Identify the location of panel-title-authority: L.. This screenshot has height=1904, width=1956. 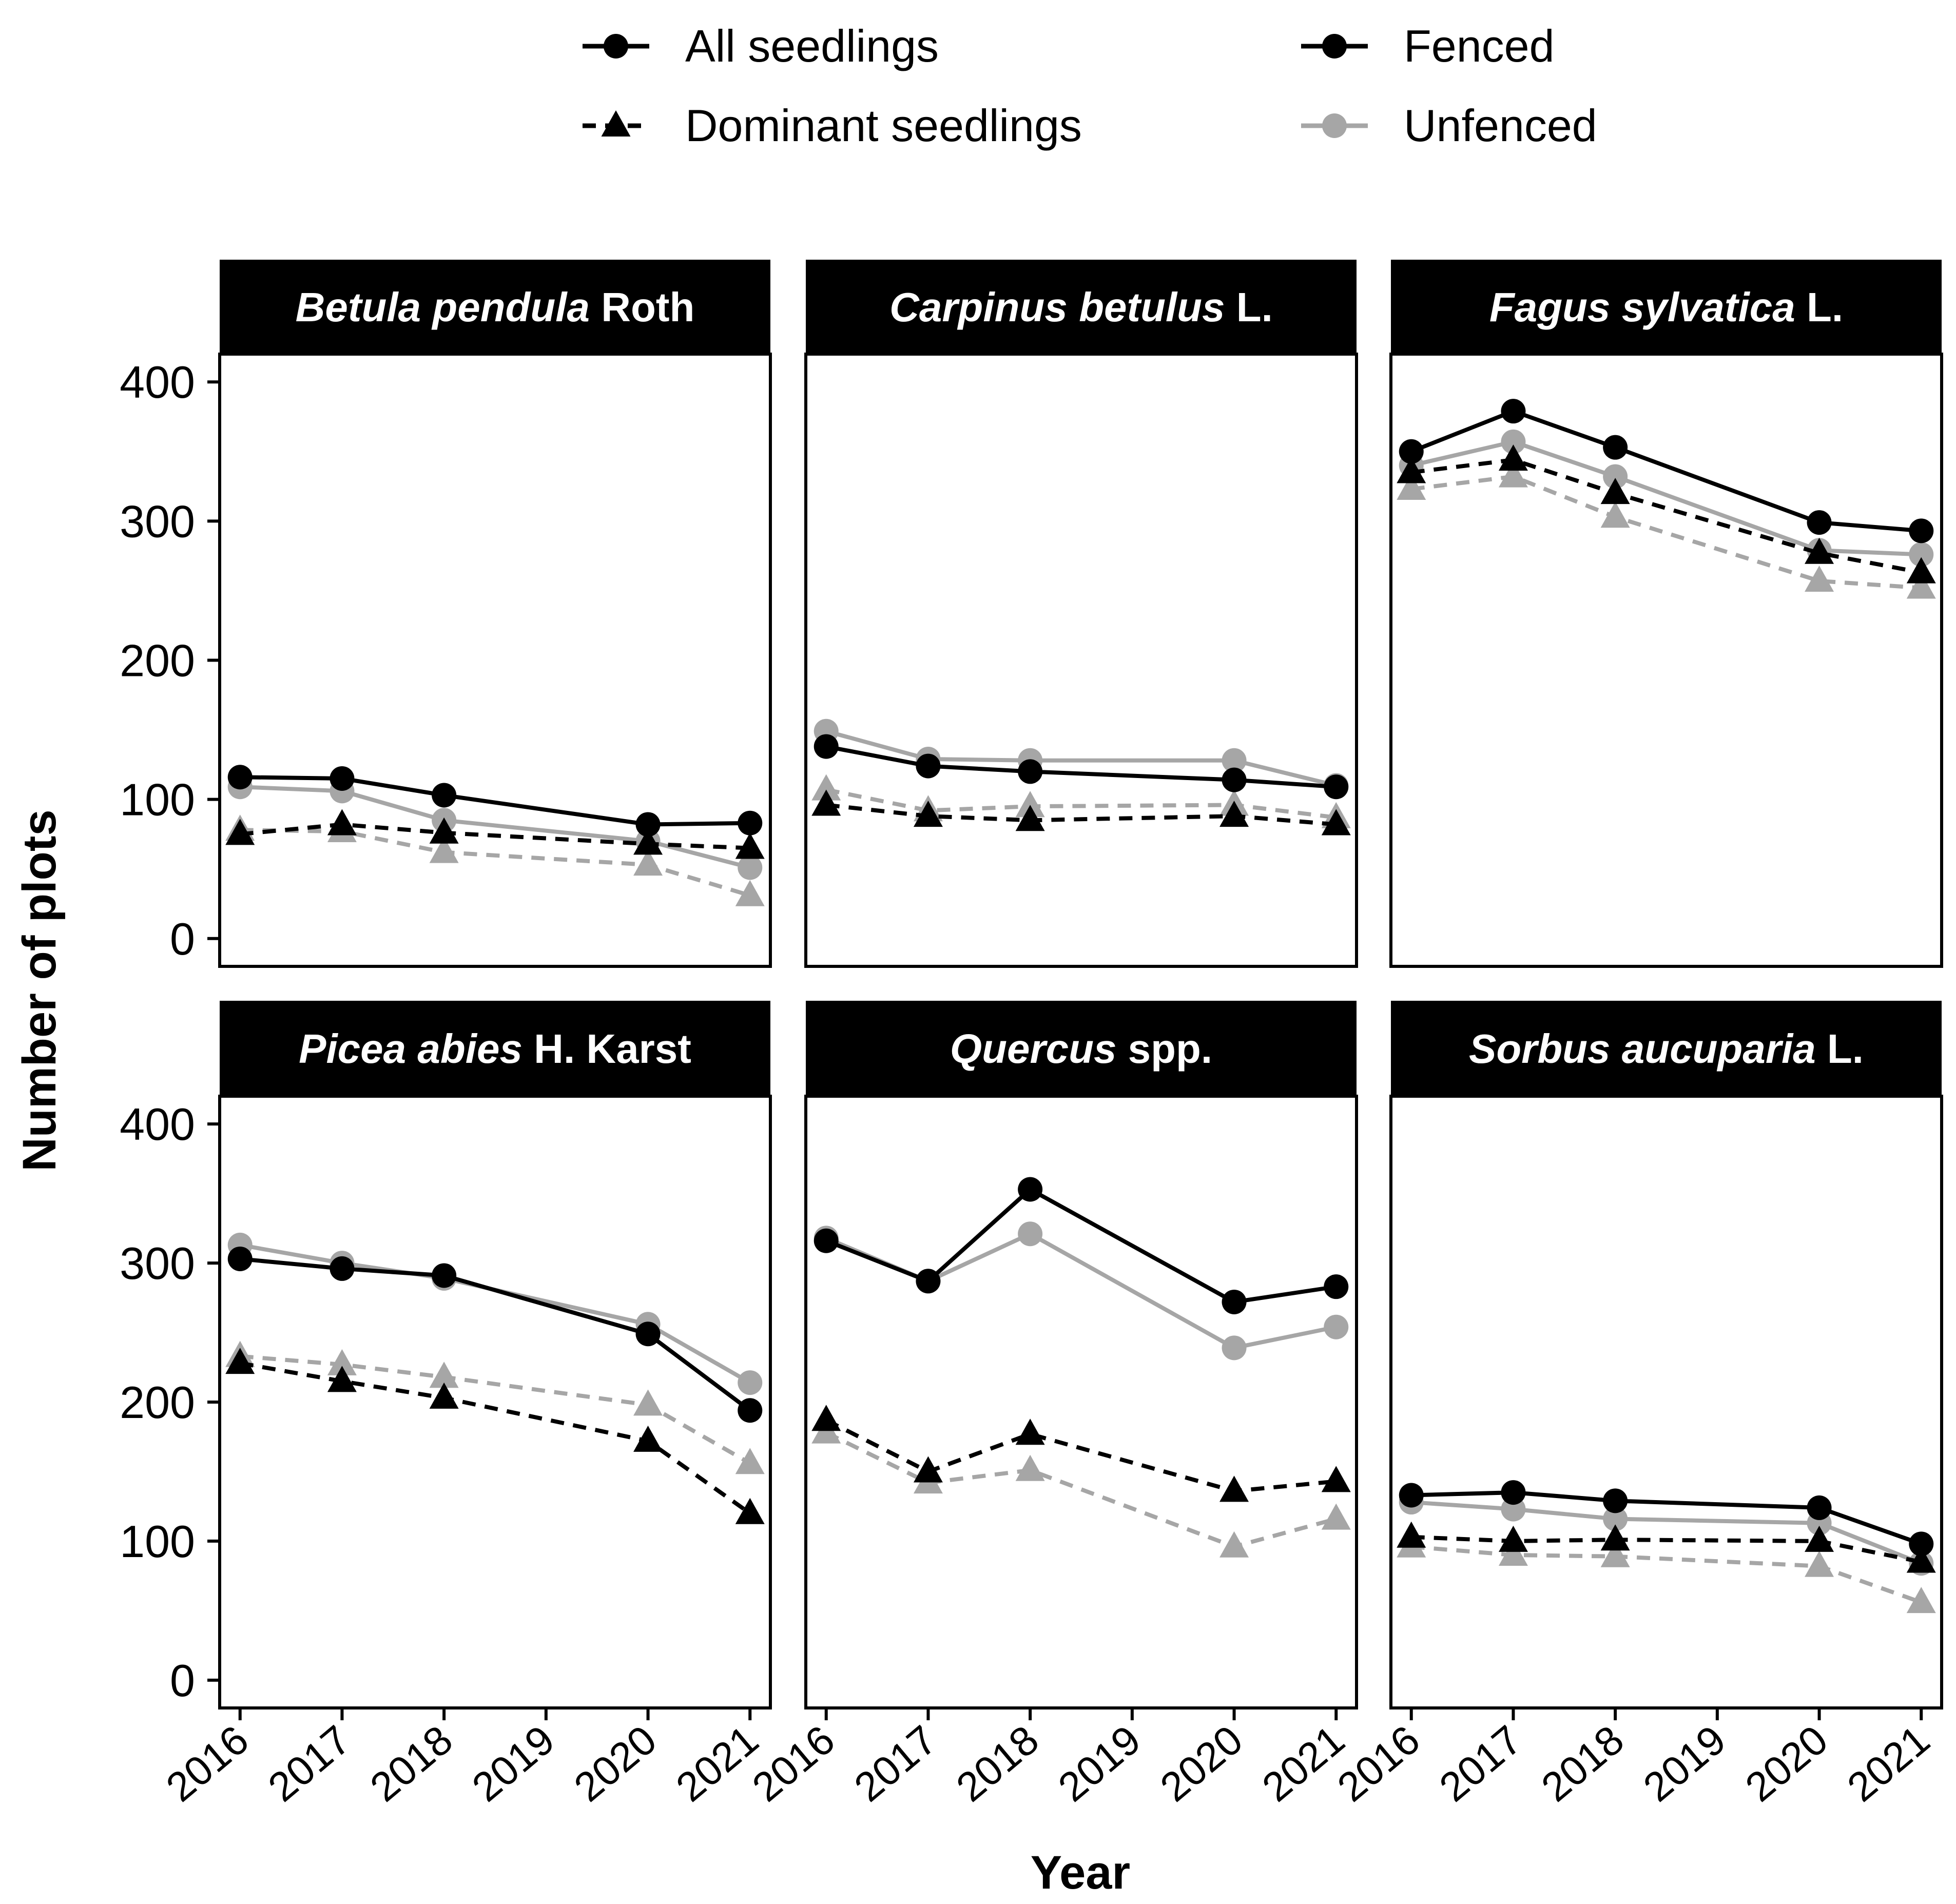
(1249, 307).